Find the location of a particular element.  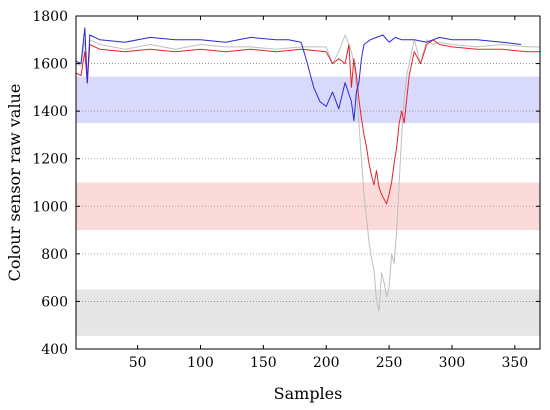

y-axis-label: Colour sensor raw value is located at coordinates (14, 183).